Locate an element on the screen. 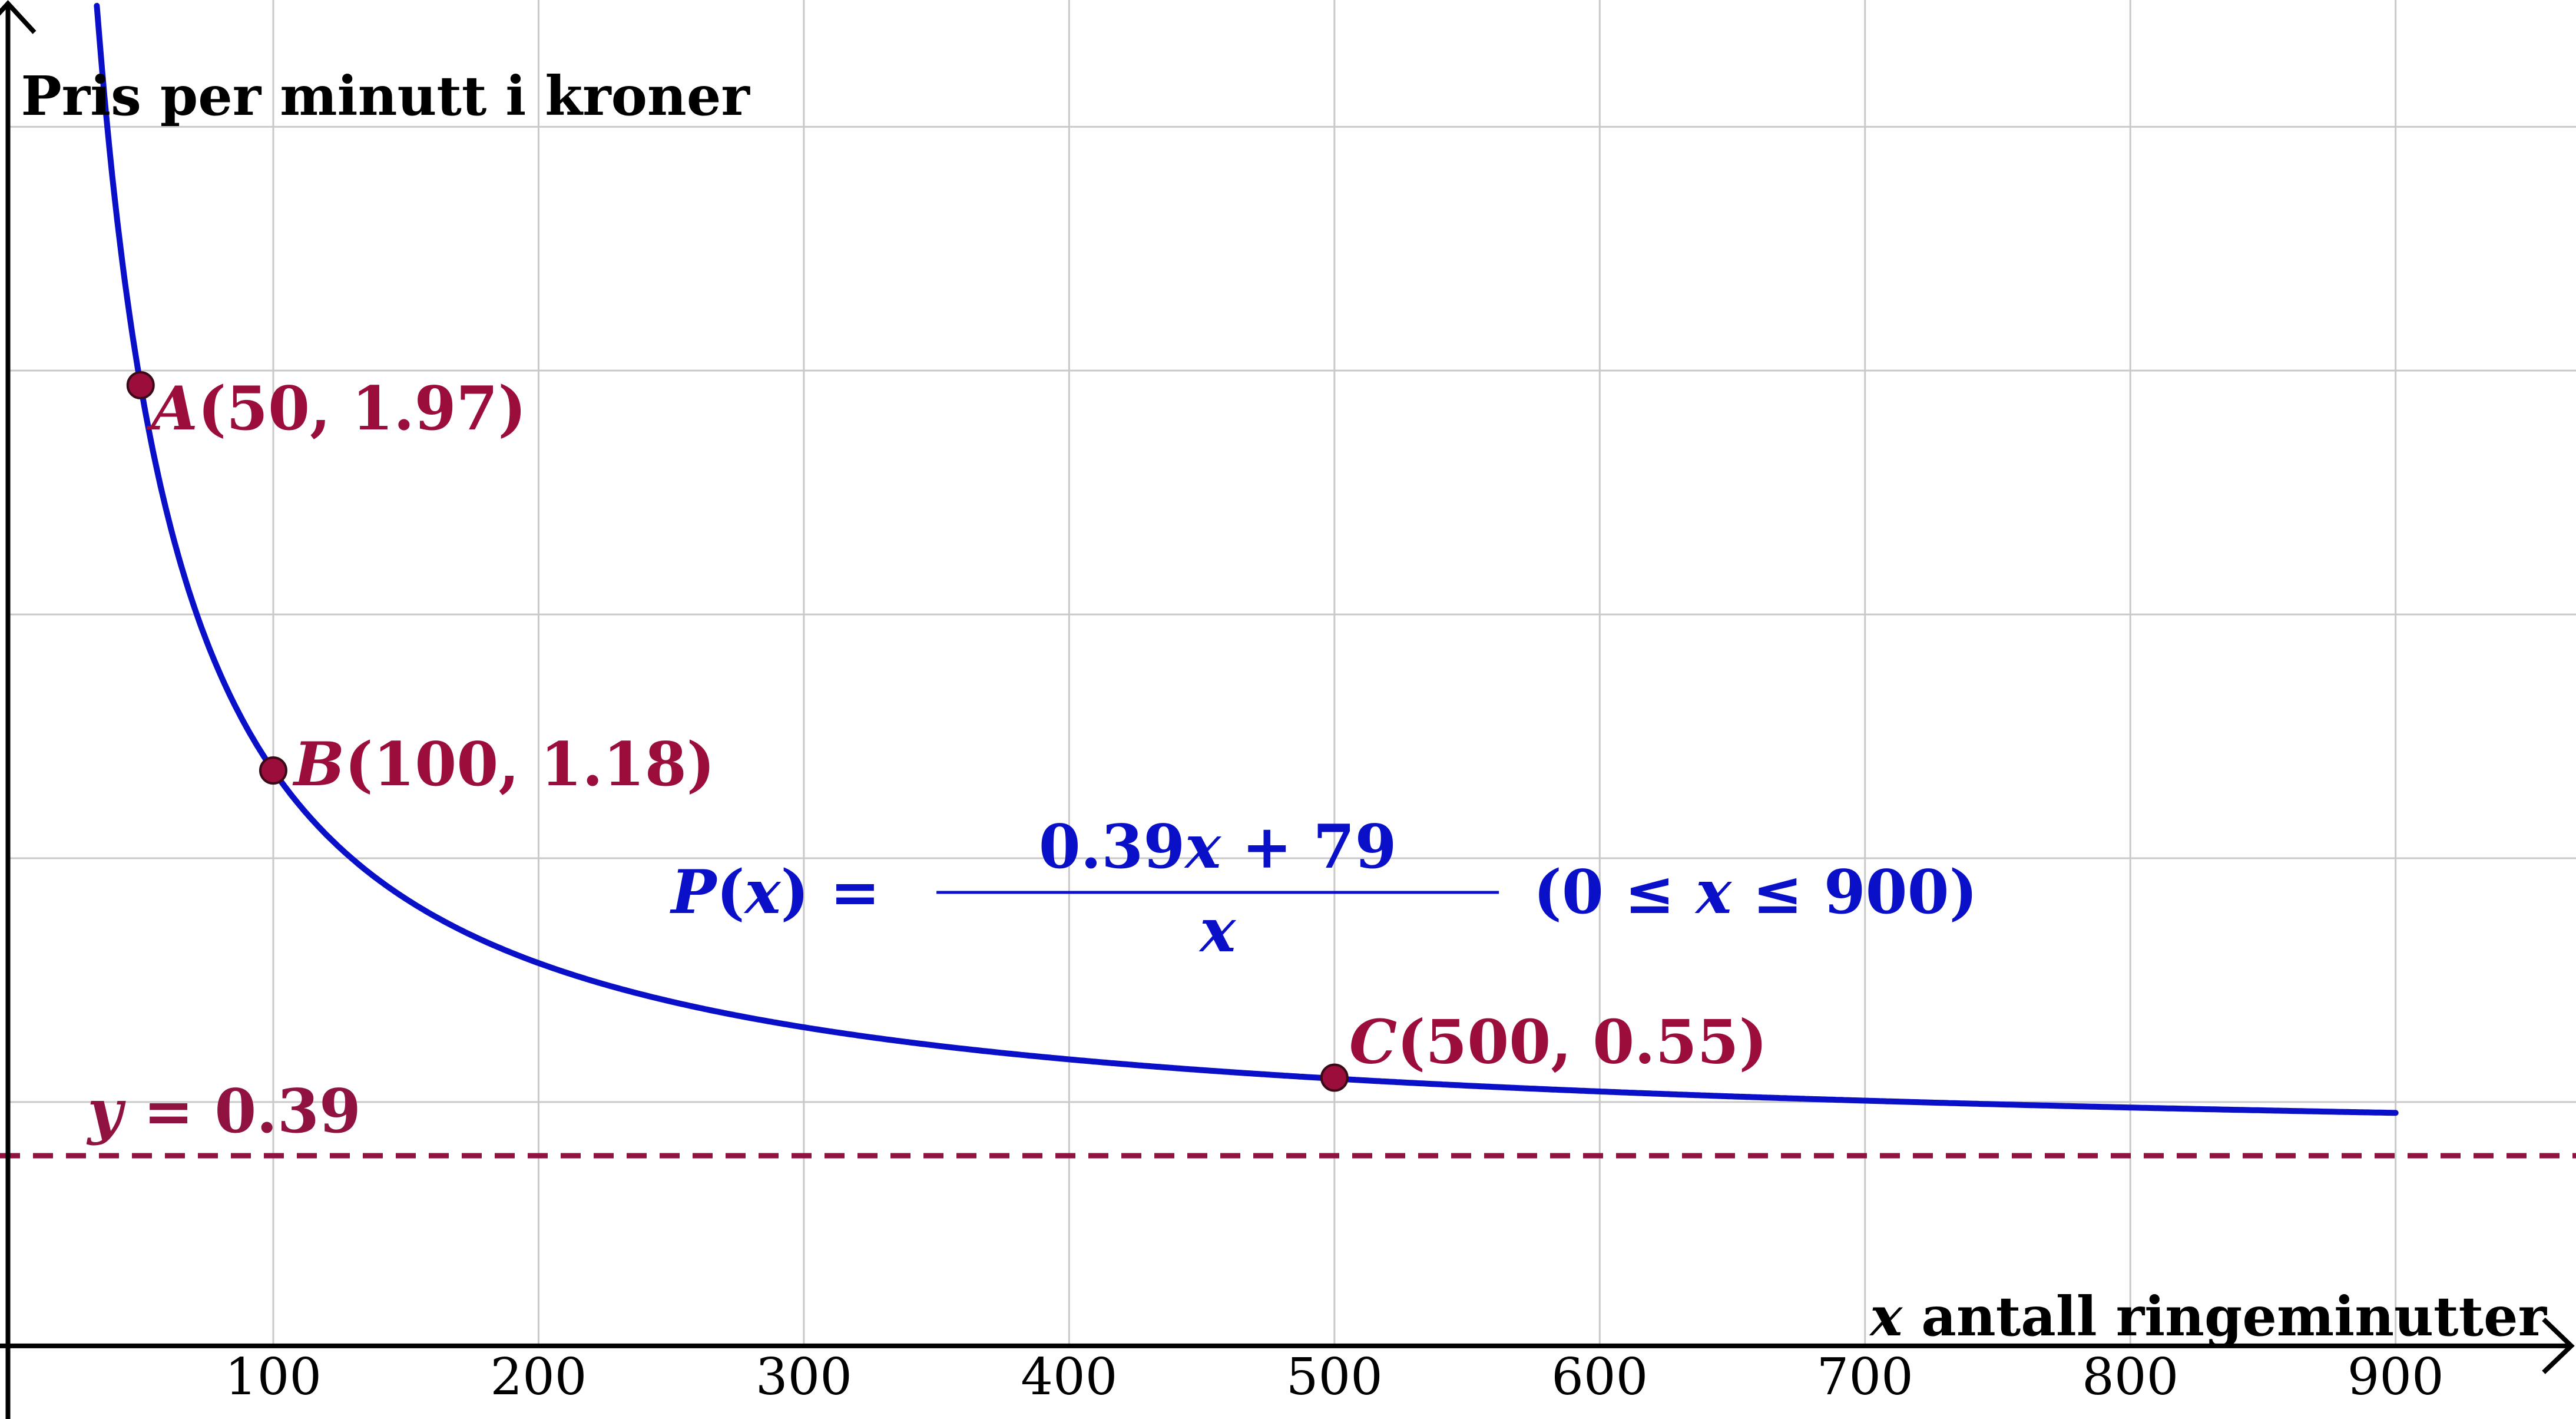 Image resolution: width=2576 pixels, height=1419 pixels. function-label-lhs: P(x) = is located at coordinates (775, 892).